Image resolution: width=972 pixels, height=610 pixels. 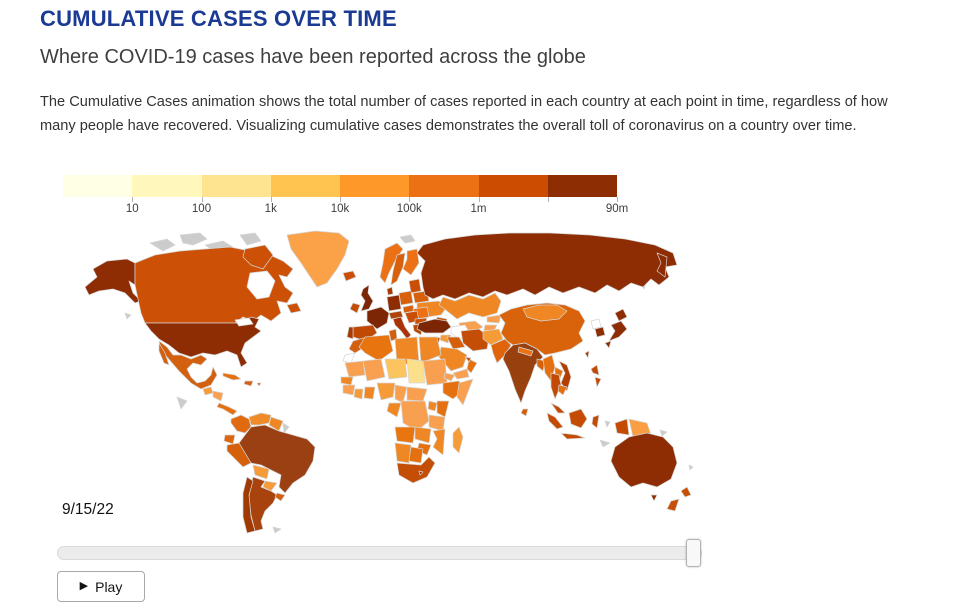 What do you see at coordinates (472, 366) in the screenshot?
I see `country-oman` at bounding box center [472, 366].